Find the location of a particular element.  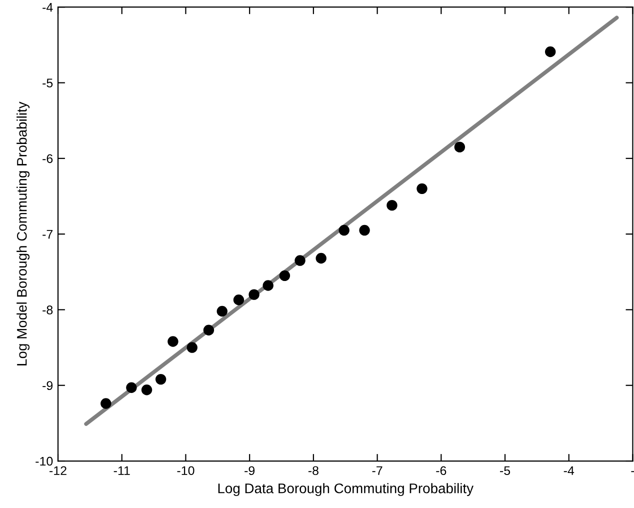

x-tick-label: -4 is located at coordinates (569, 470).